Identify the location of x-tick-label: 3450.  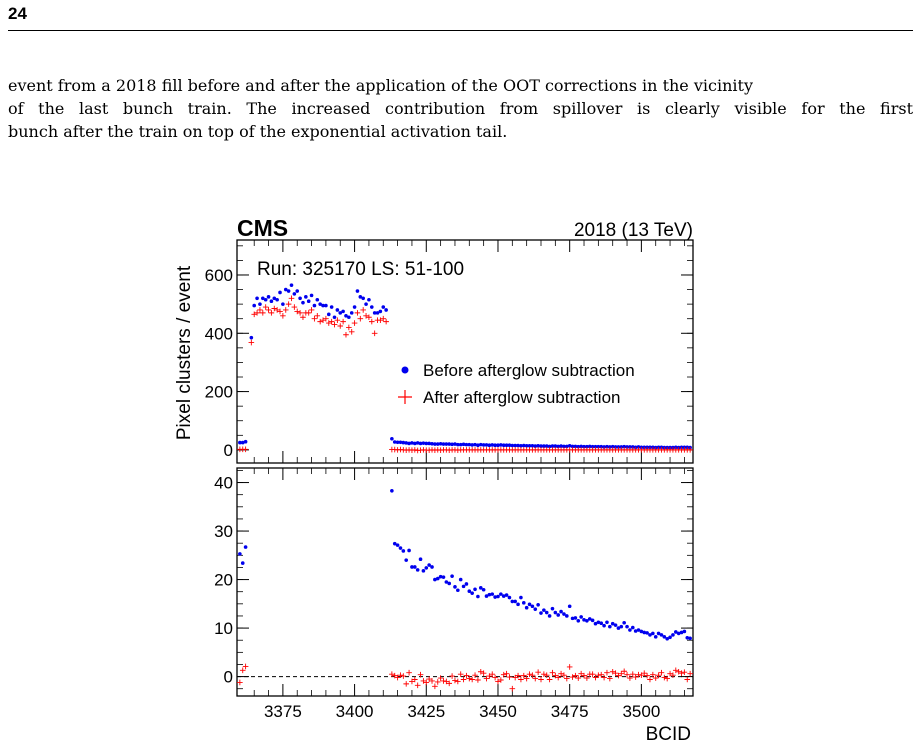
(498, 711).